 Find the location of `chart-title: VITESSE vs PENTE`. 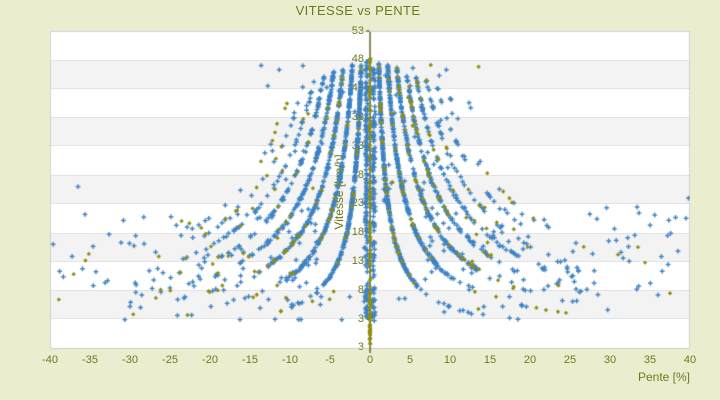

chart-title: VITESSE vs PENTE is located at coordinates (358, 10).